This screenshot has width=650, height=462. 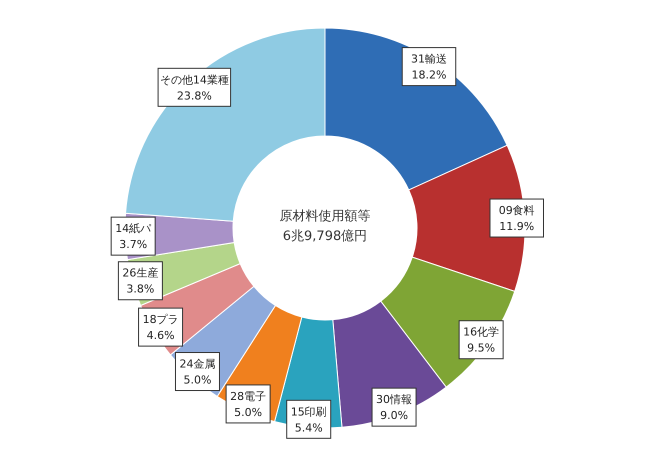 What do you see at coordinates (394, 415) in the screenshot?
I see `data-label: 9.0%` at bounding box center [394, 415].